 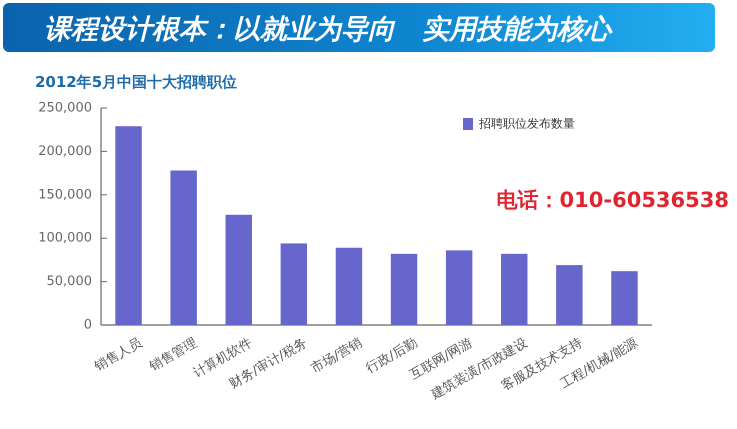 What do you see at coordinates (65, 194) in the screenshot?
I see `y-tick-label: 150,000` at bounding box center [65, 194].